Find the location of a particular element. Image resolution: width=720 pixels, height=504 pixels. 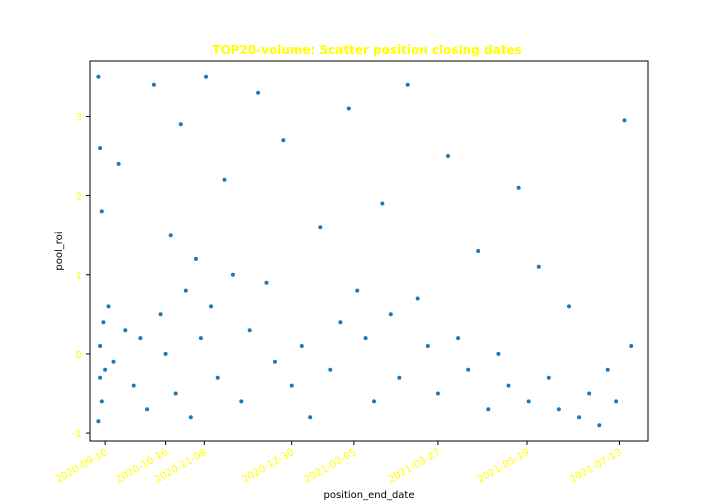

y-tick-label: 0 is located at coordinates (79, 355).